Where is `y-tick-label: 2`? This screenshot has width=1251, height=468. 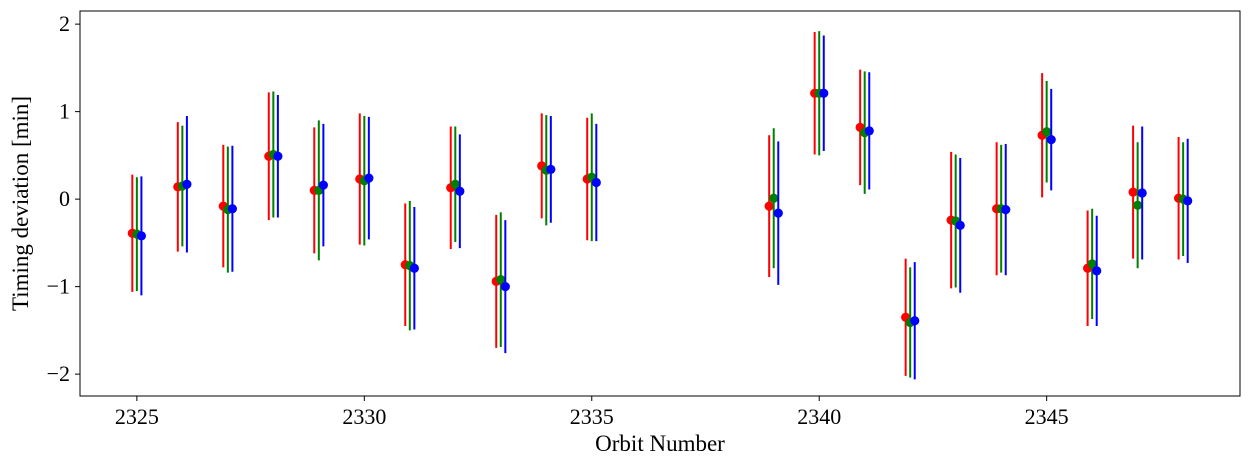 y-tick-label: 2 is located at coordinates (64, 23).